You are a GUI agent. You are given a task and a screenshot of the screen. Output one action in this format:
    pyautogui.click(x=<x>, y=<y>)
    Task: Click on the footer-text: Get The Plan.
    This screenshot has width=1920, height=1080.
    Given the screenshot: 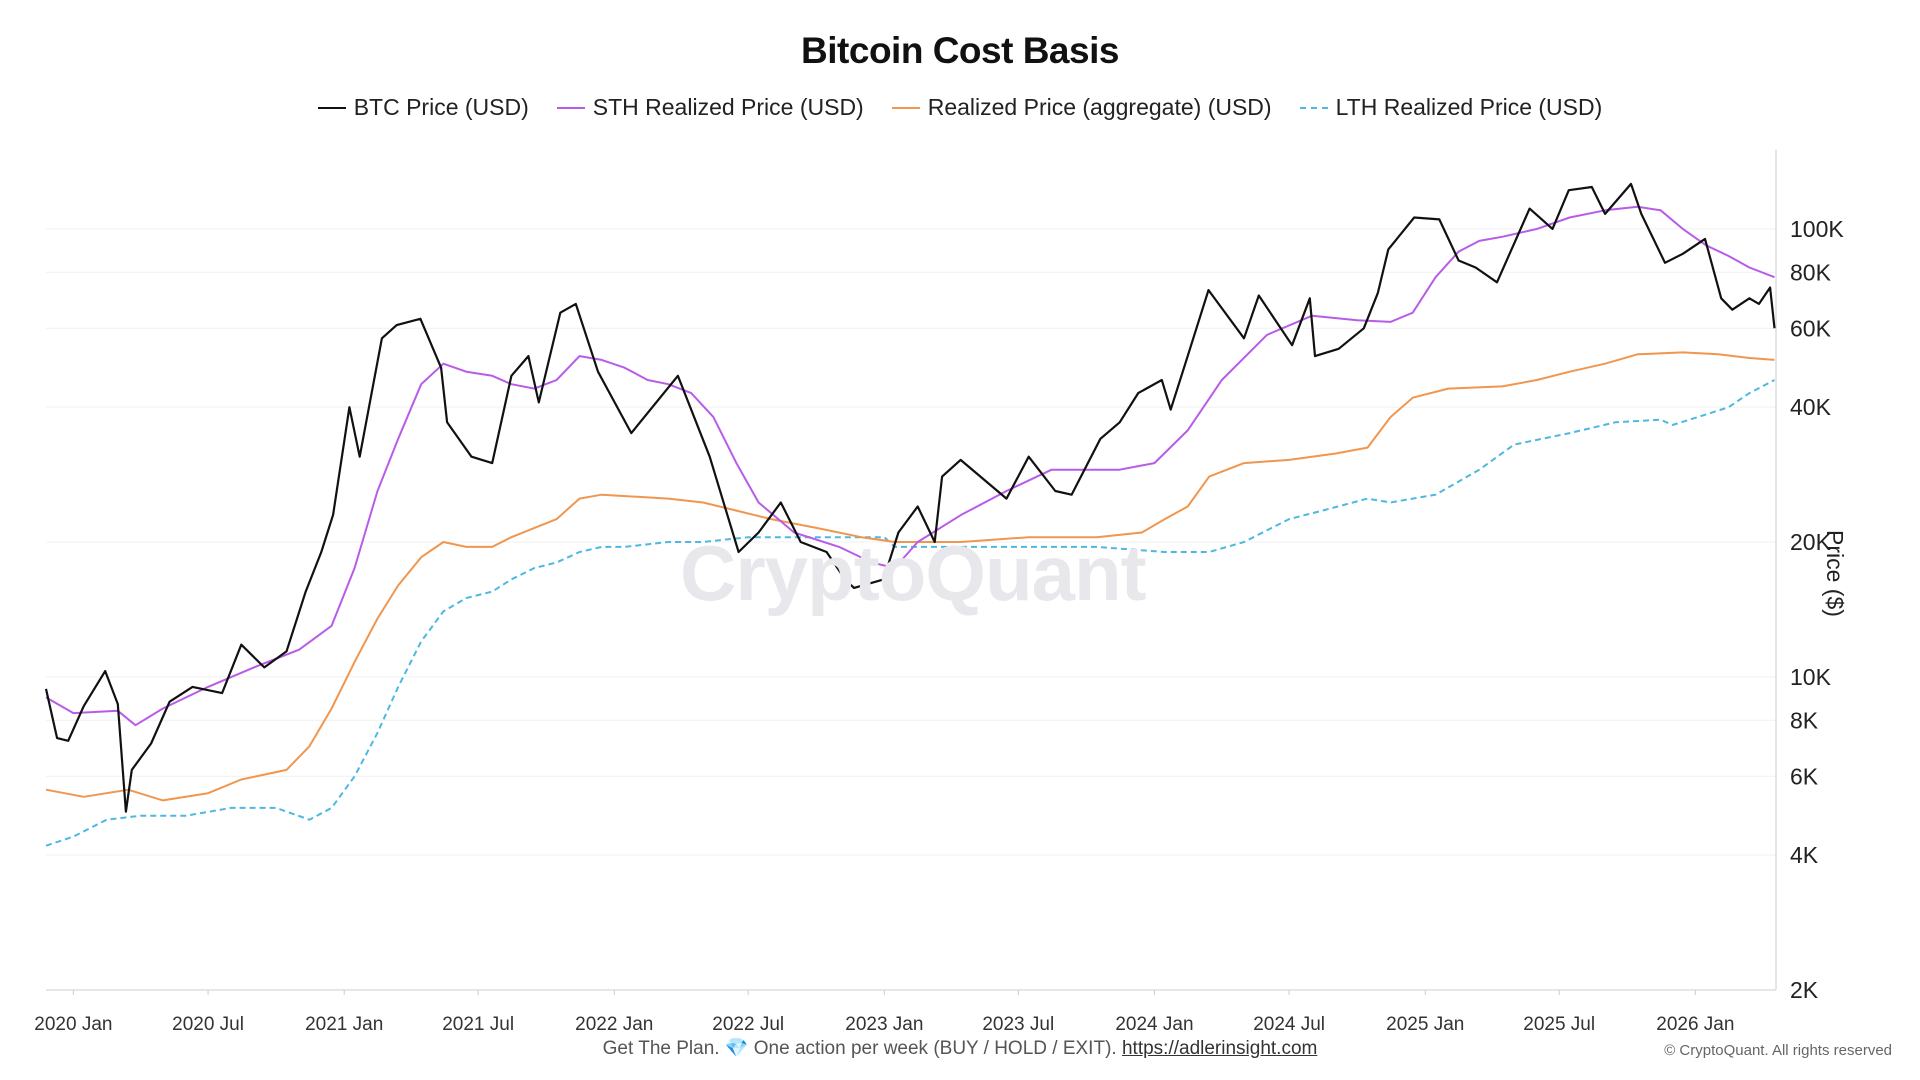 What is the action you would take?
    pyautogui.click(x=661, y=1048)
    